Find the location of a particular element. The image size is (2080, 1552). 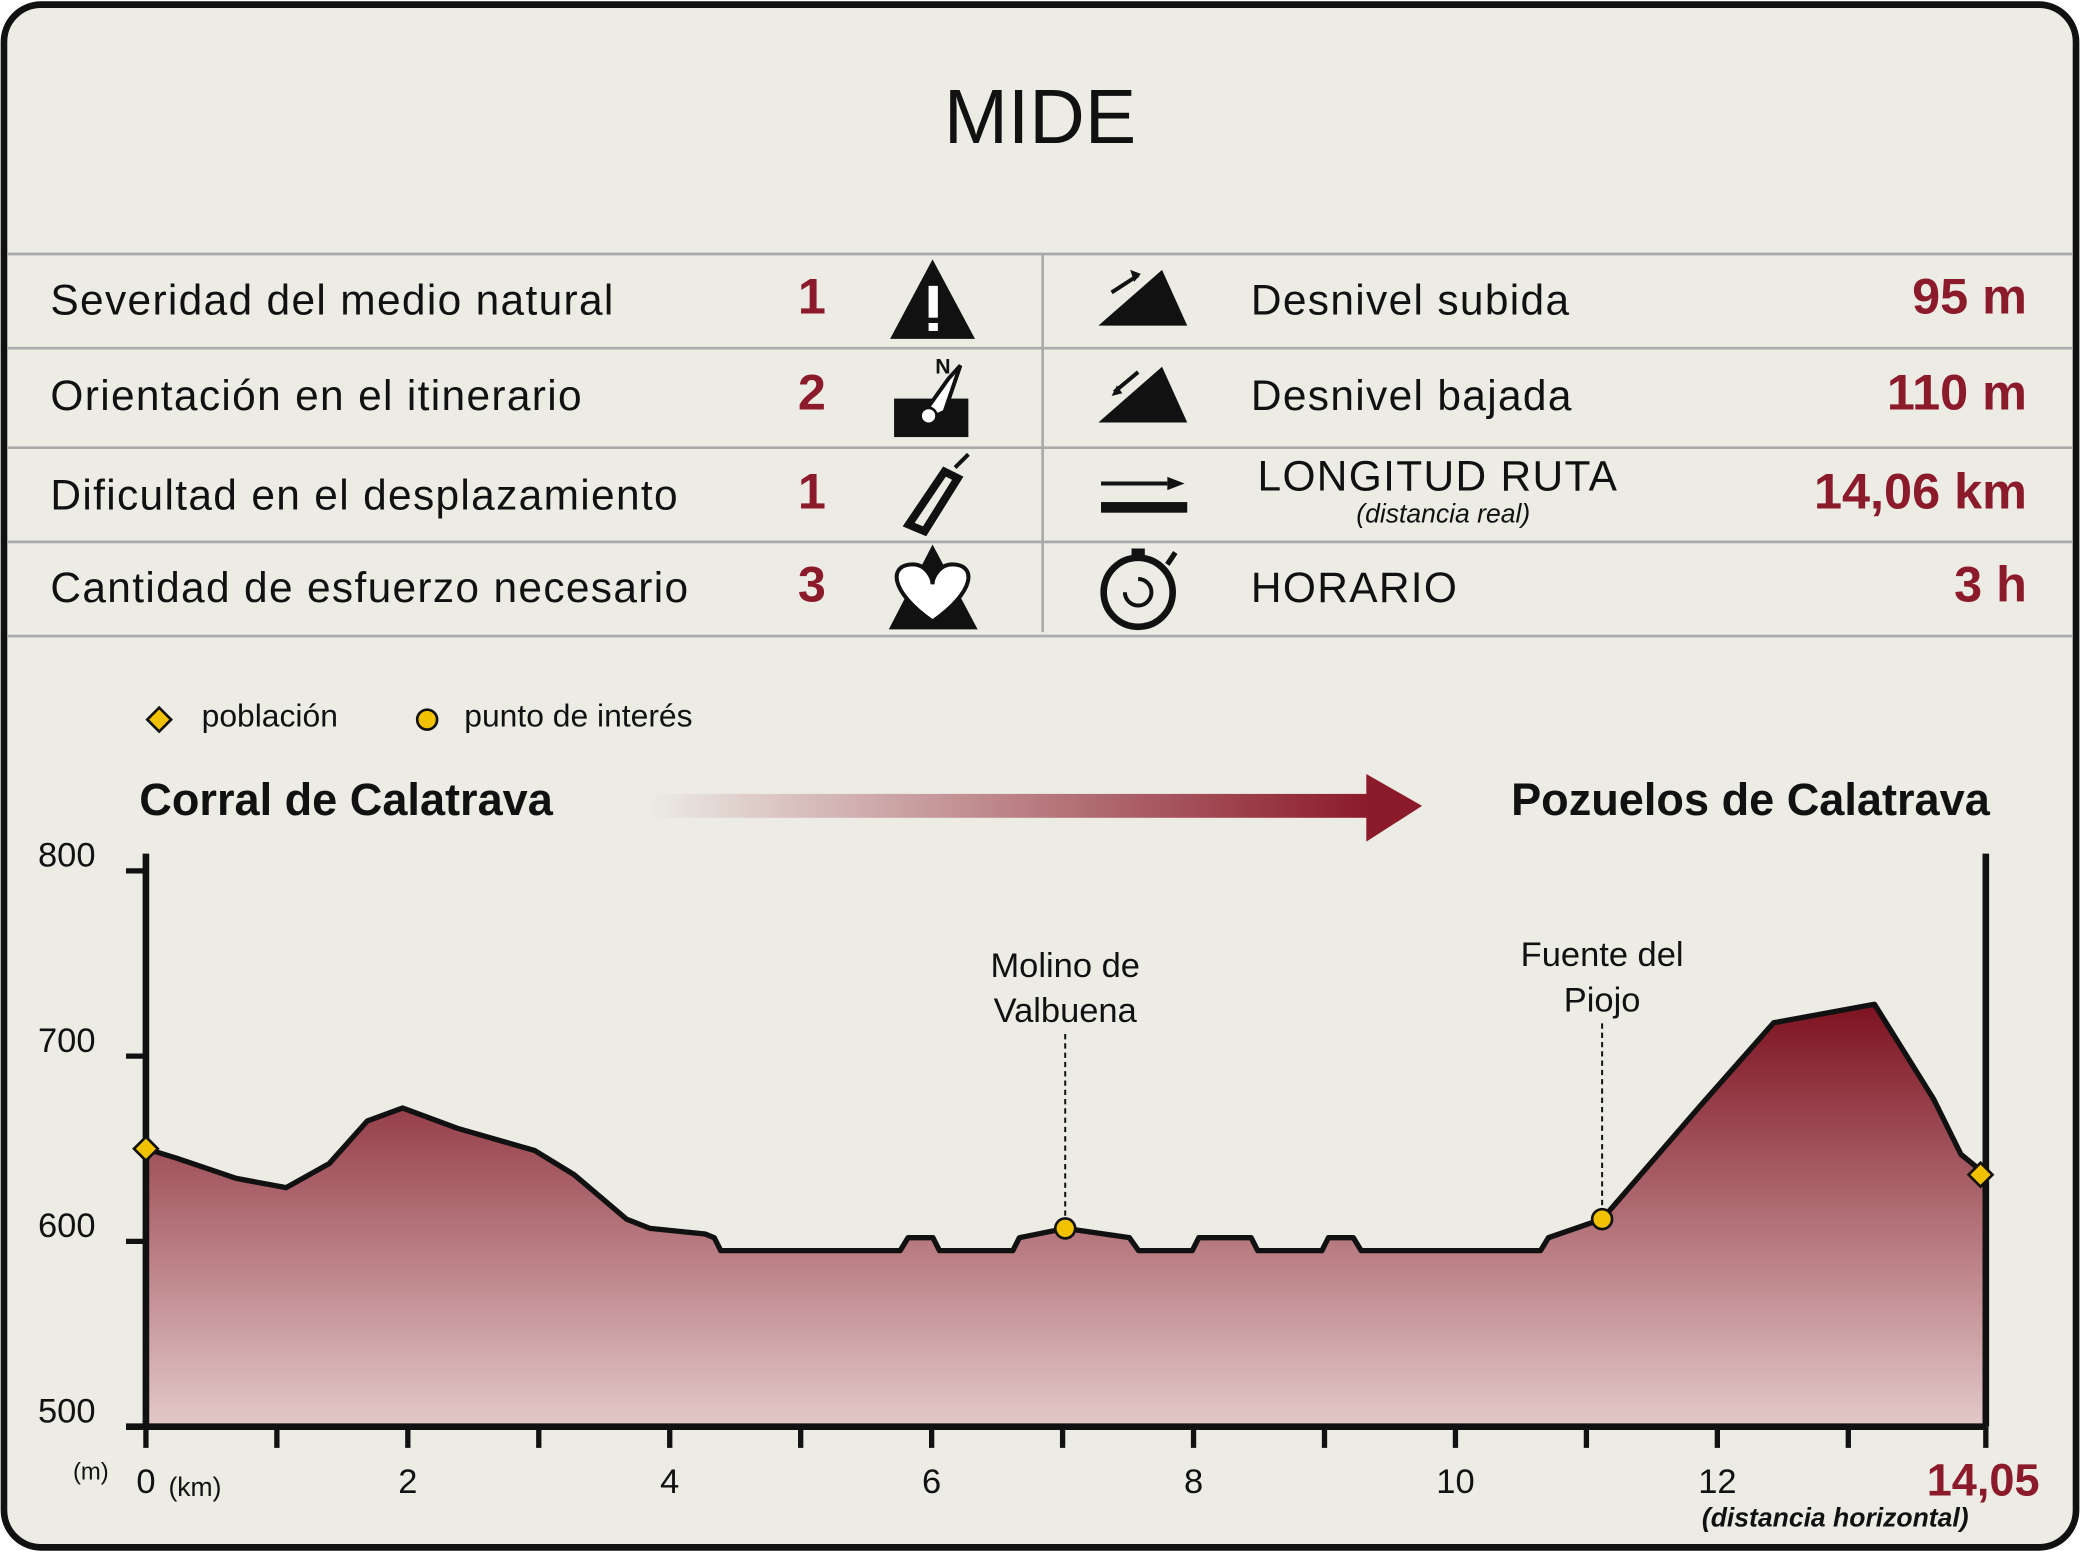

x-tick-label: 14,05 is located at coordinates (1983, 1480).